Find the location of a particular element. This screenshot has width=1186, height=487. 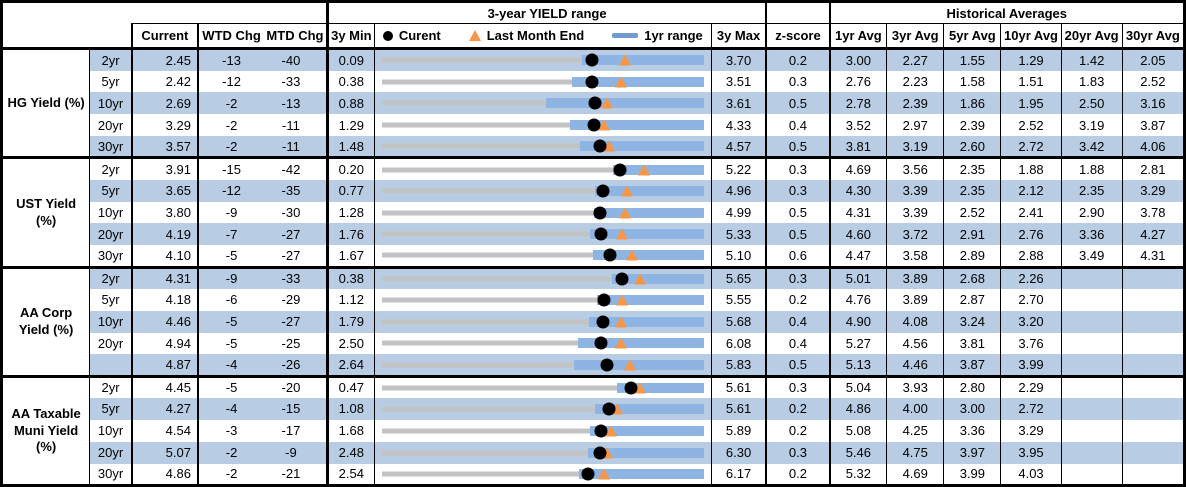

cell-avg: 1.88 is located at coordinates (1031, 168).